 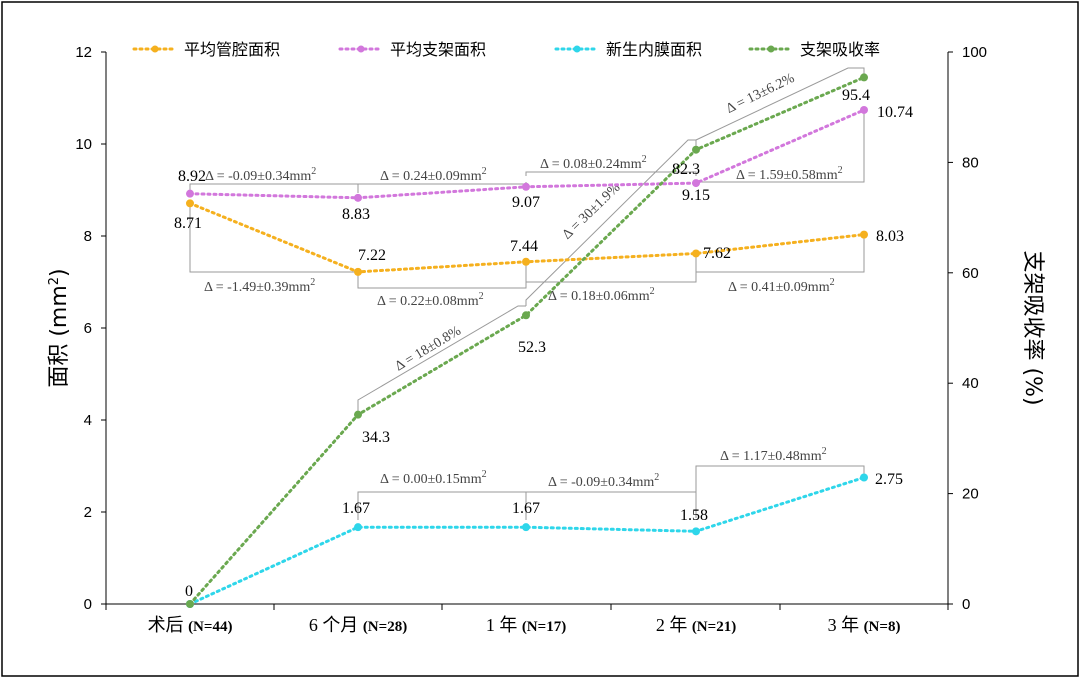 I want to click on y-left-tick-label: 2, so click(x=88, y=512).